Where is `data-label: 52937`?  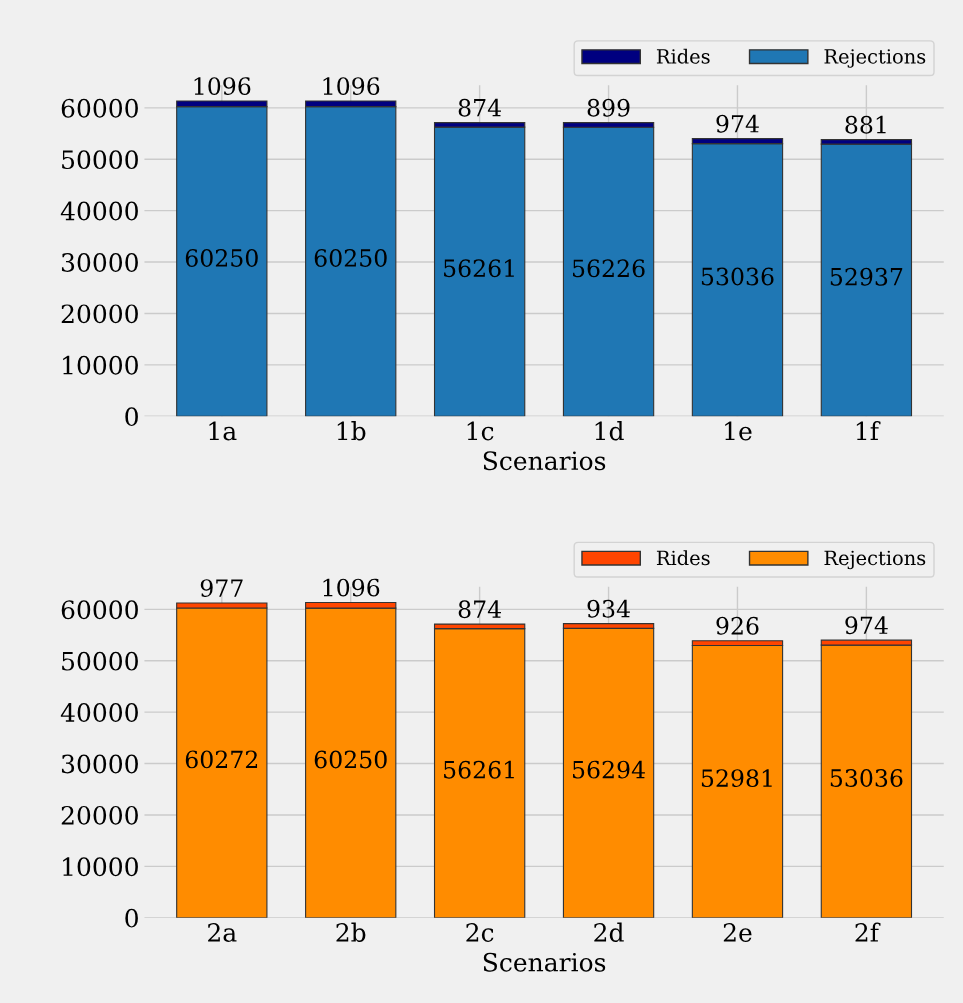
data-label: 52937 is located at coordinates (866, 276).